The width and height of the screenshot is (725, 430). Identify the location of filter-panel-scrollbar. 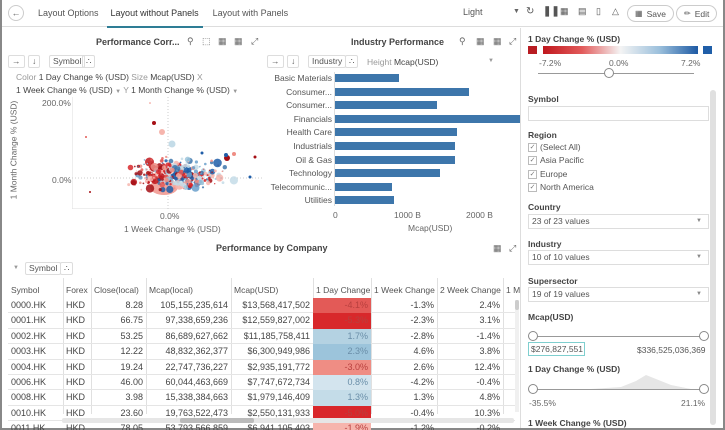
(713, 257).